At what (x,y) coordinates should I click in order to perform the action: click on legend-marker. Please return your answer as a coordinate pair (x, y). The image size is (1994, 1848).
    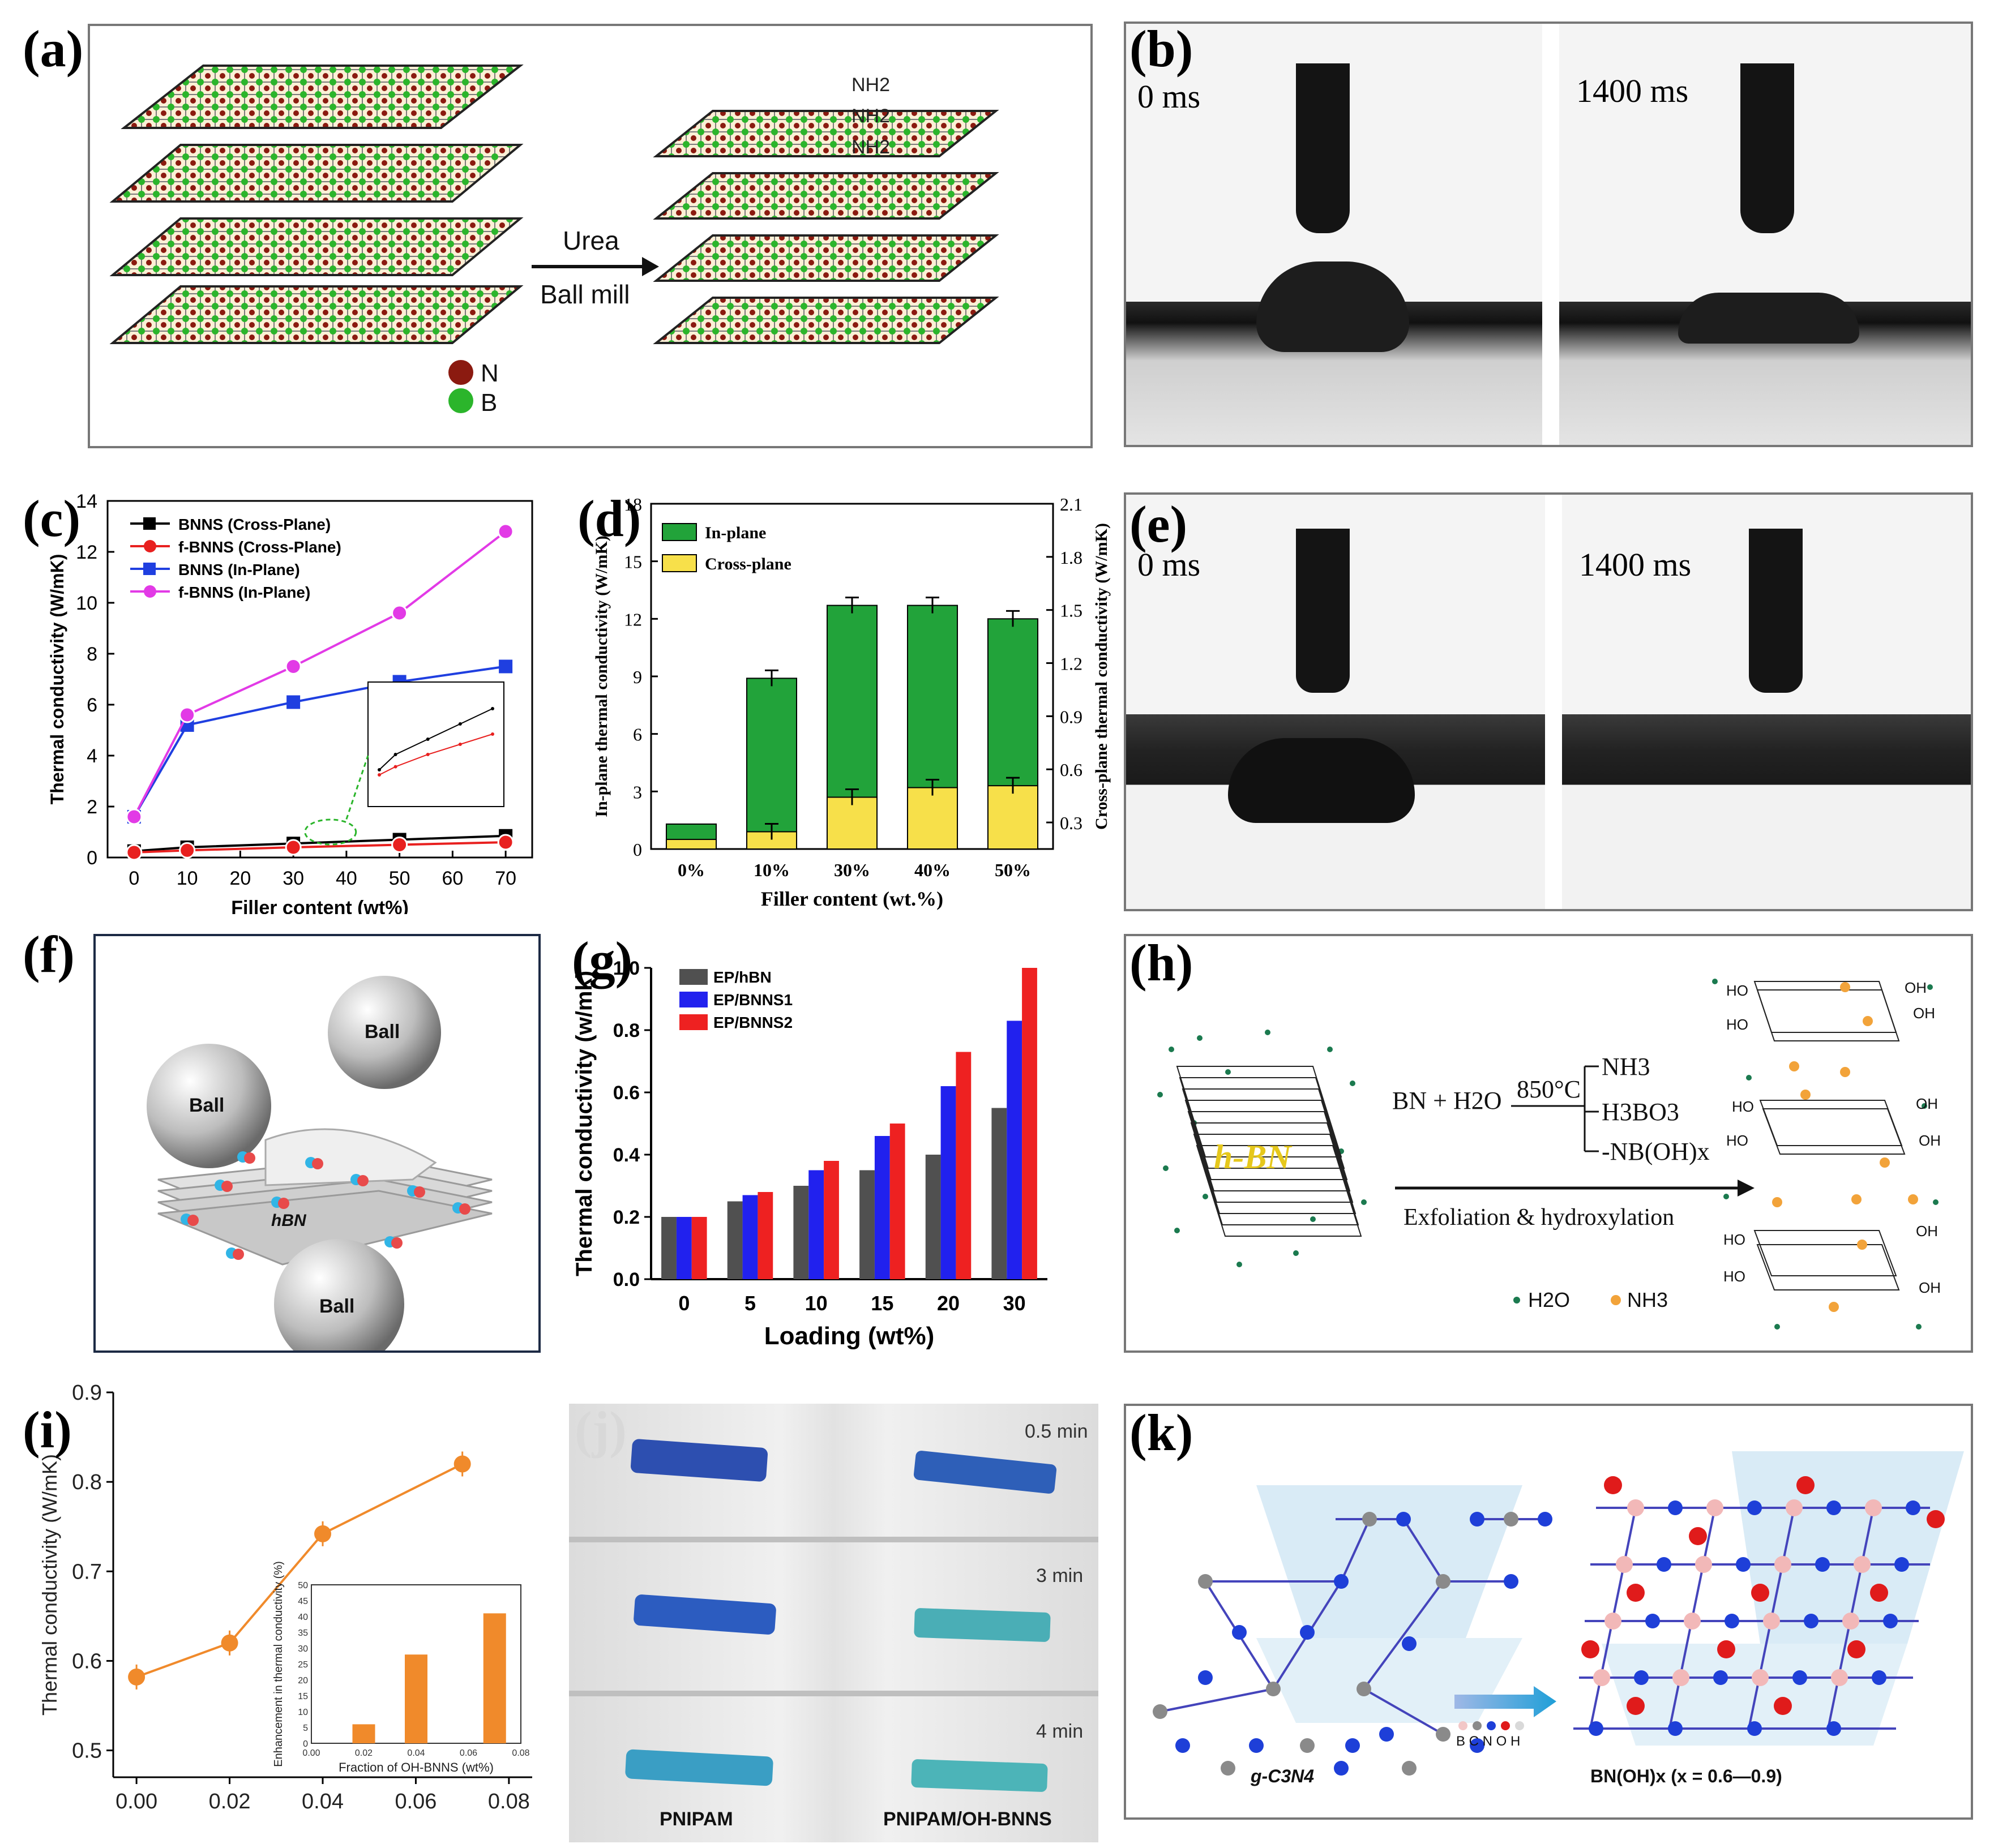
    Looking at the image, I should click on (149, 523).